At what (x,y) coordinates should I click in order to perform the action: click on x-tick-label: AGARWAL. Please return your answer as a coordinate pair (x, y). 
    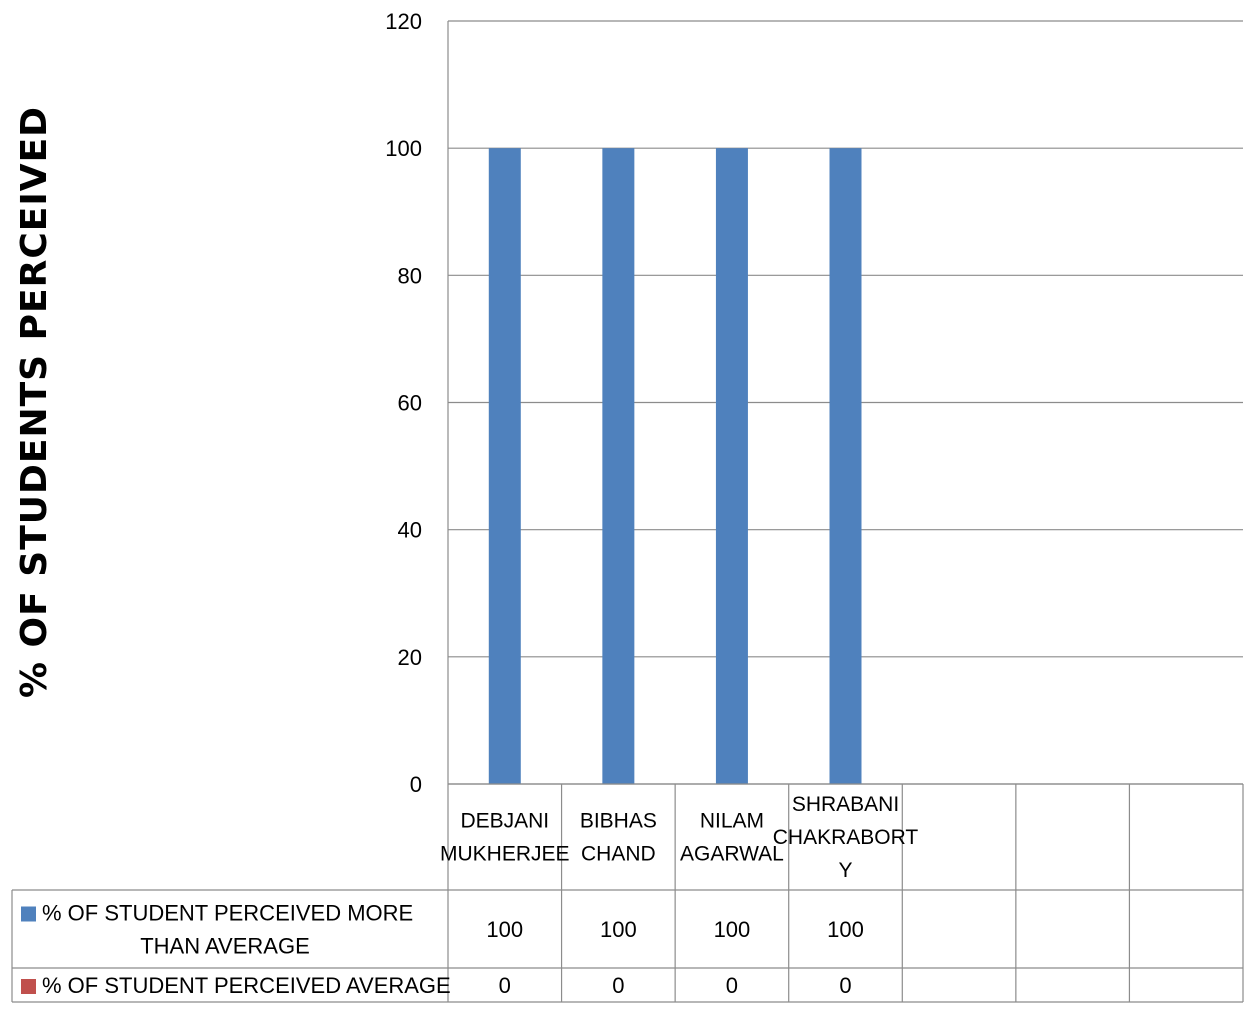
    Looking at the image, I should click on (732, 854).